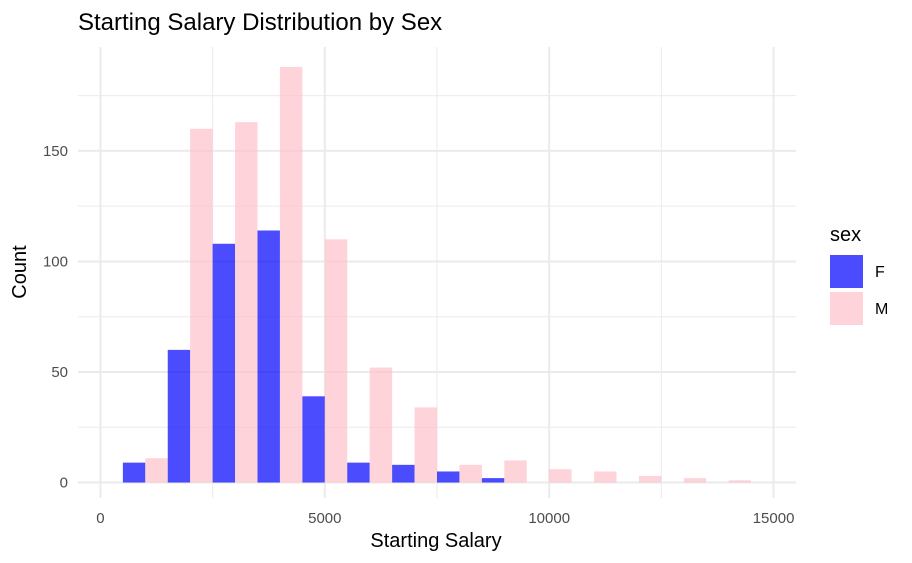 The image size is (912, 563). Describe the element at coordinates (881, 309) in the screenshot. I see `legend-label: M` at that location.